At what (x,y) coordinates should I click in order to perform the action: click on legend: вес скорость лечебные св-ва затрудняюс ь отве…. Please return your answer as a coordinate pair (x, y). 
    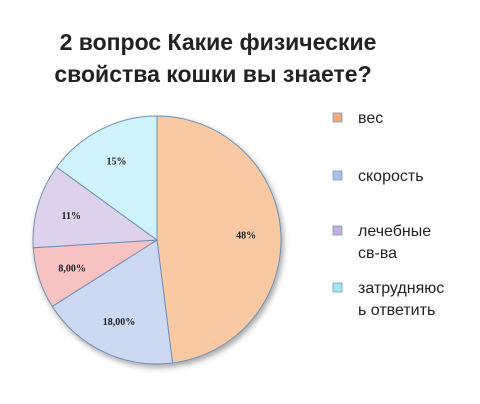
    Looking at the image, I should click on (388, 214).